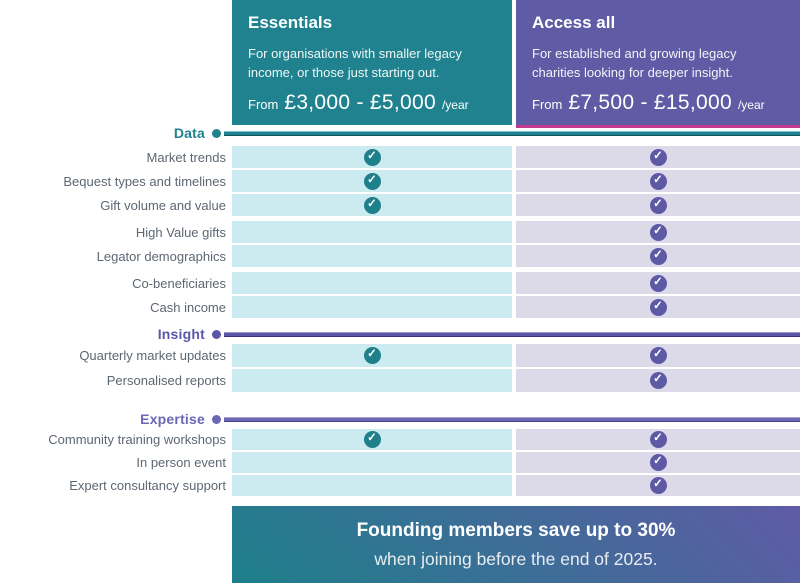  I want to click on section-label-data: Data, so click(189, 133).